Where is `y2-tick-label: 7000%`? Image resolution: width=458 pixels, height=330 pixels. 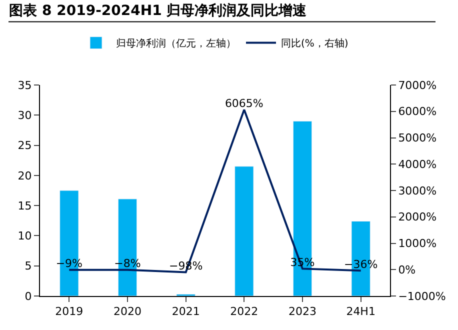 y2-tick-label: 7000% is located at coordinates (417, 85).